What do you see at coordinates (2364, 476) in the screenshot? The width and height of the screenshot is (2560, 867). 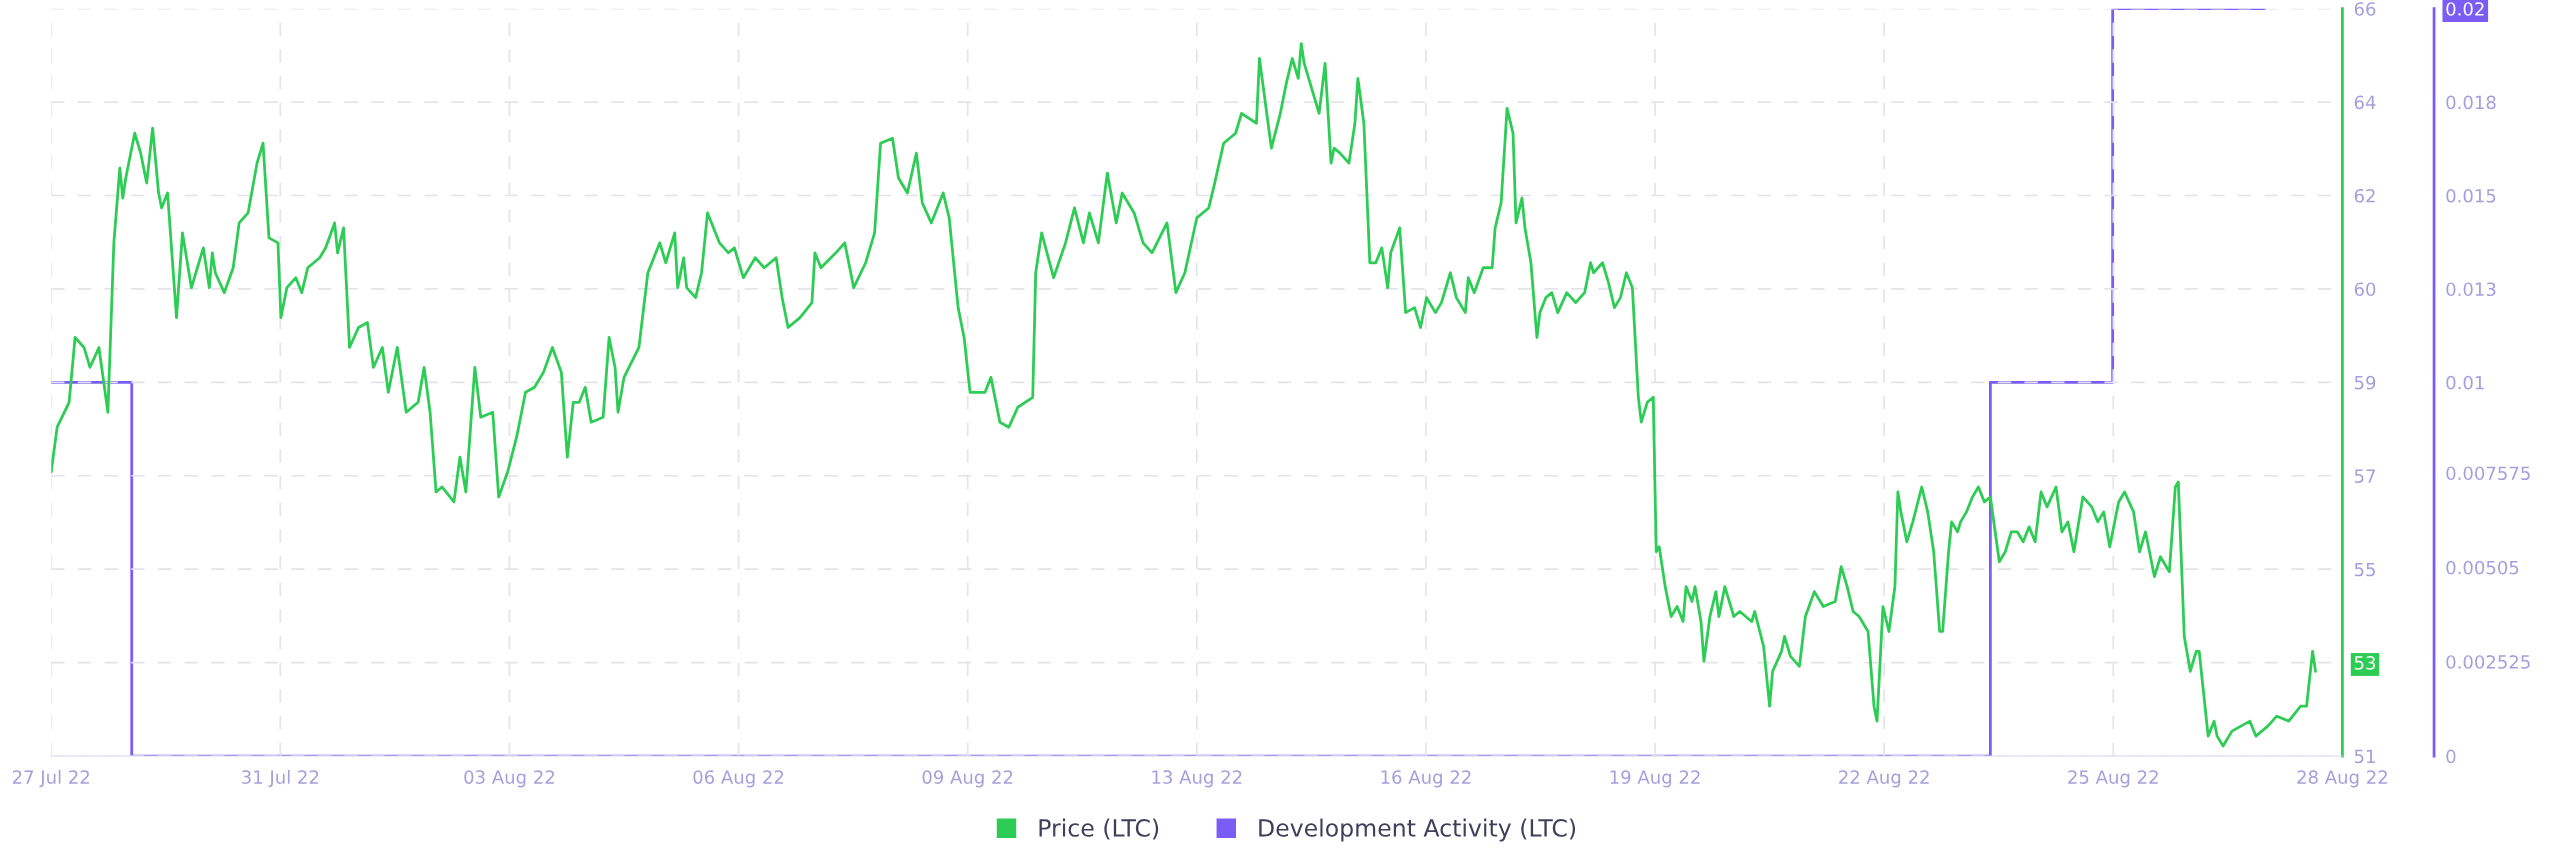 I see `y-tick-label: 57` at bounding box center [2364, 476].